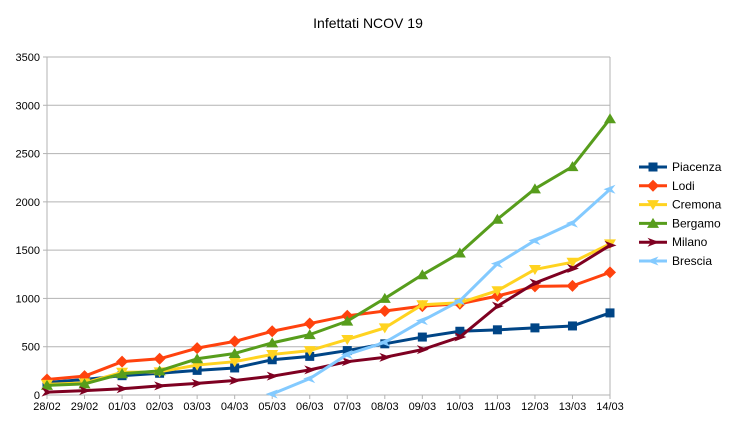  What do you see at coordinates (423, 407) in the screenshot?
I see `x-tick-label: 09/03` at bounding box center [423, 407].